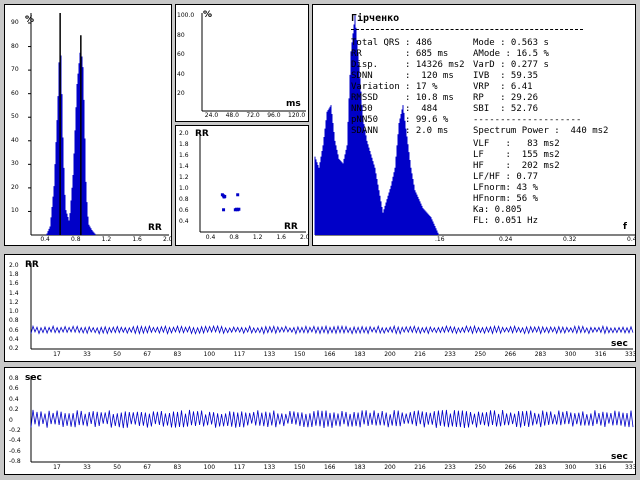  What do you see at coordinates (33, 378) in the screenshot?
I see `y-unit-label: sec` at bounding box center [33, 378].